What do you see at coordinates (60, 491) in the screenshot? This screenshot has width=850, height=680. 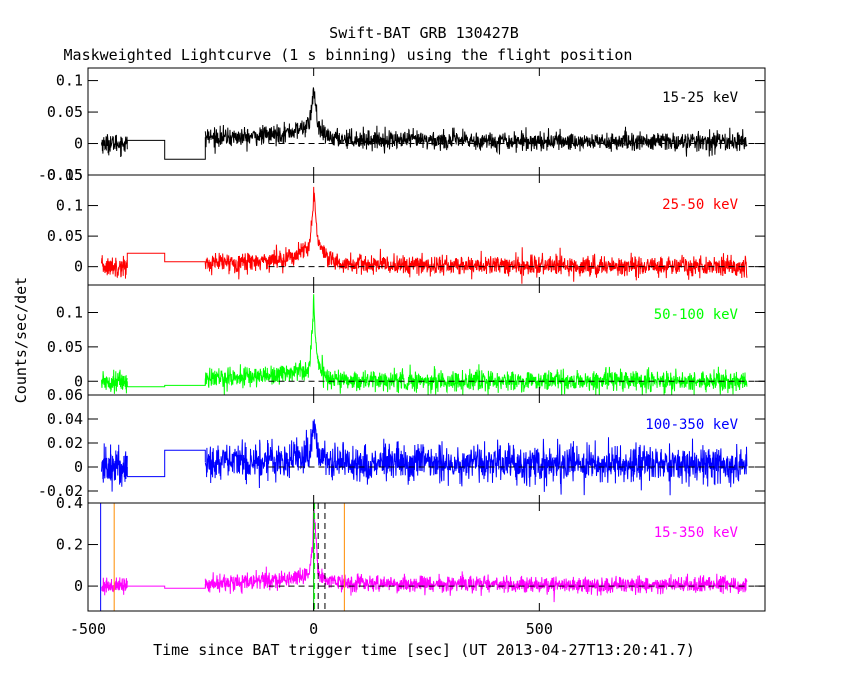 I see `y-tick-label: -0.02` at bounding box center [60, 491].